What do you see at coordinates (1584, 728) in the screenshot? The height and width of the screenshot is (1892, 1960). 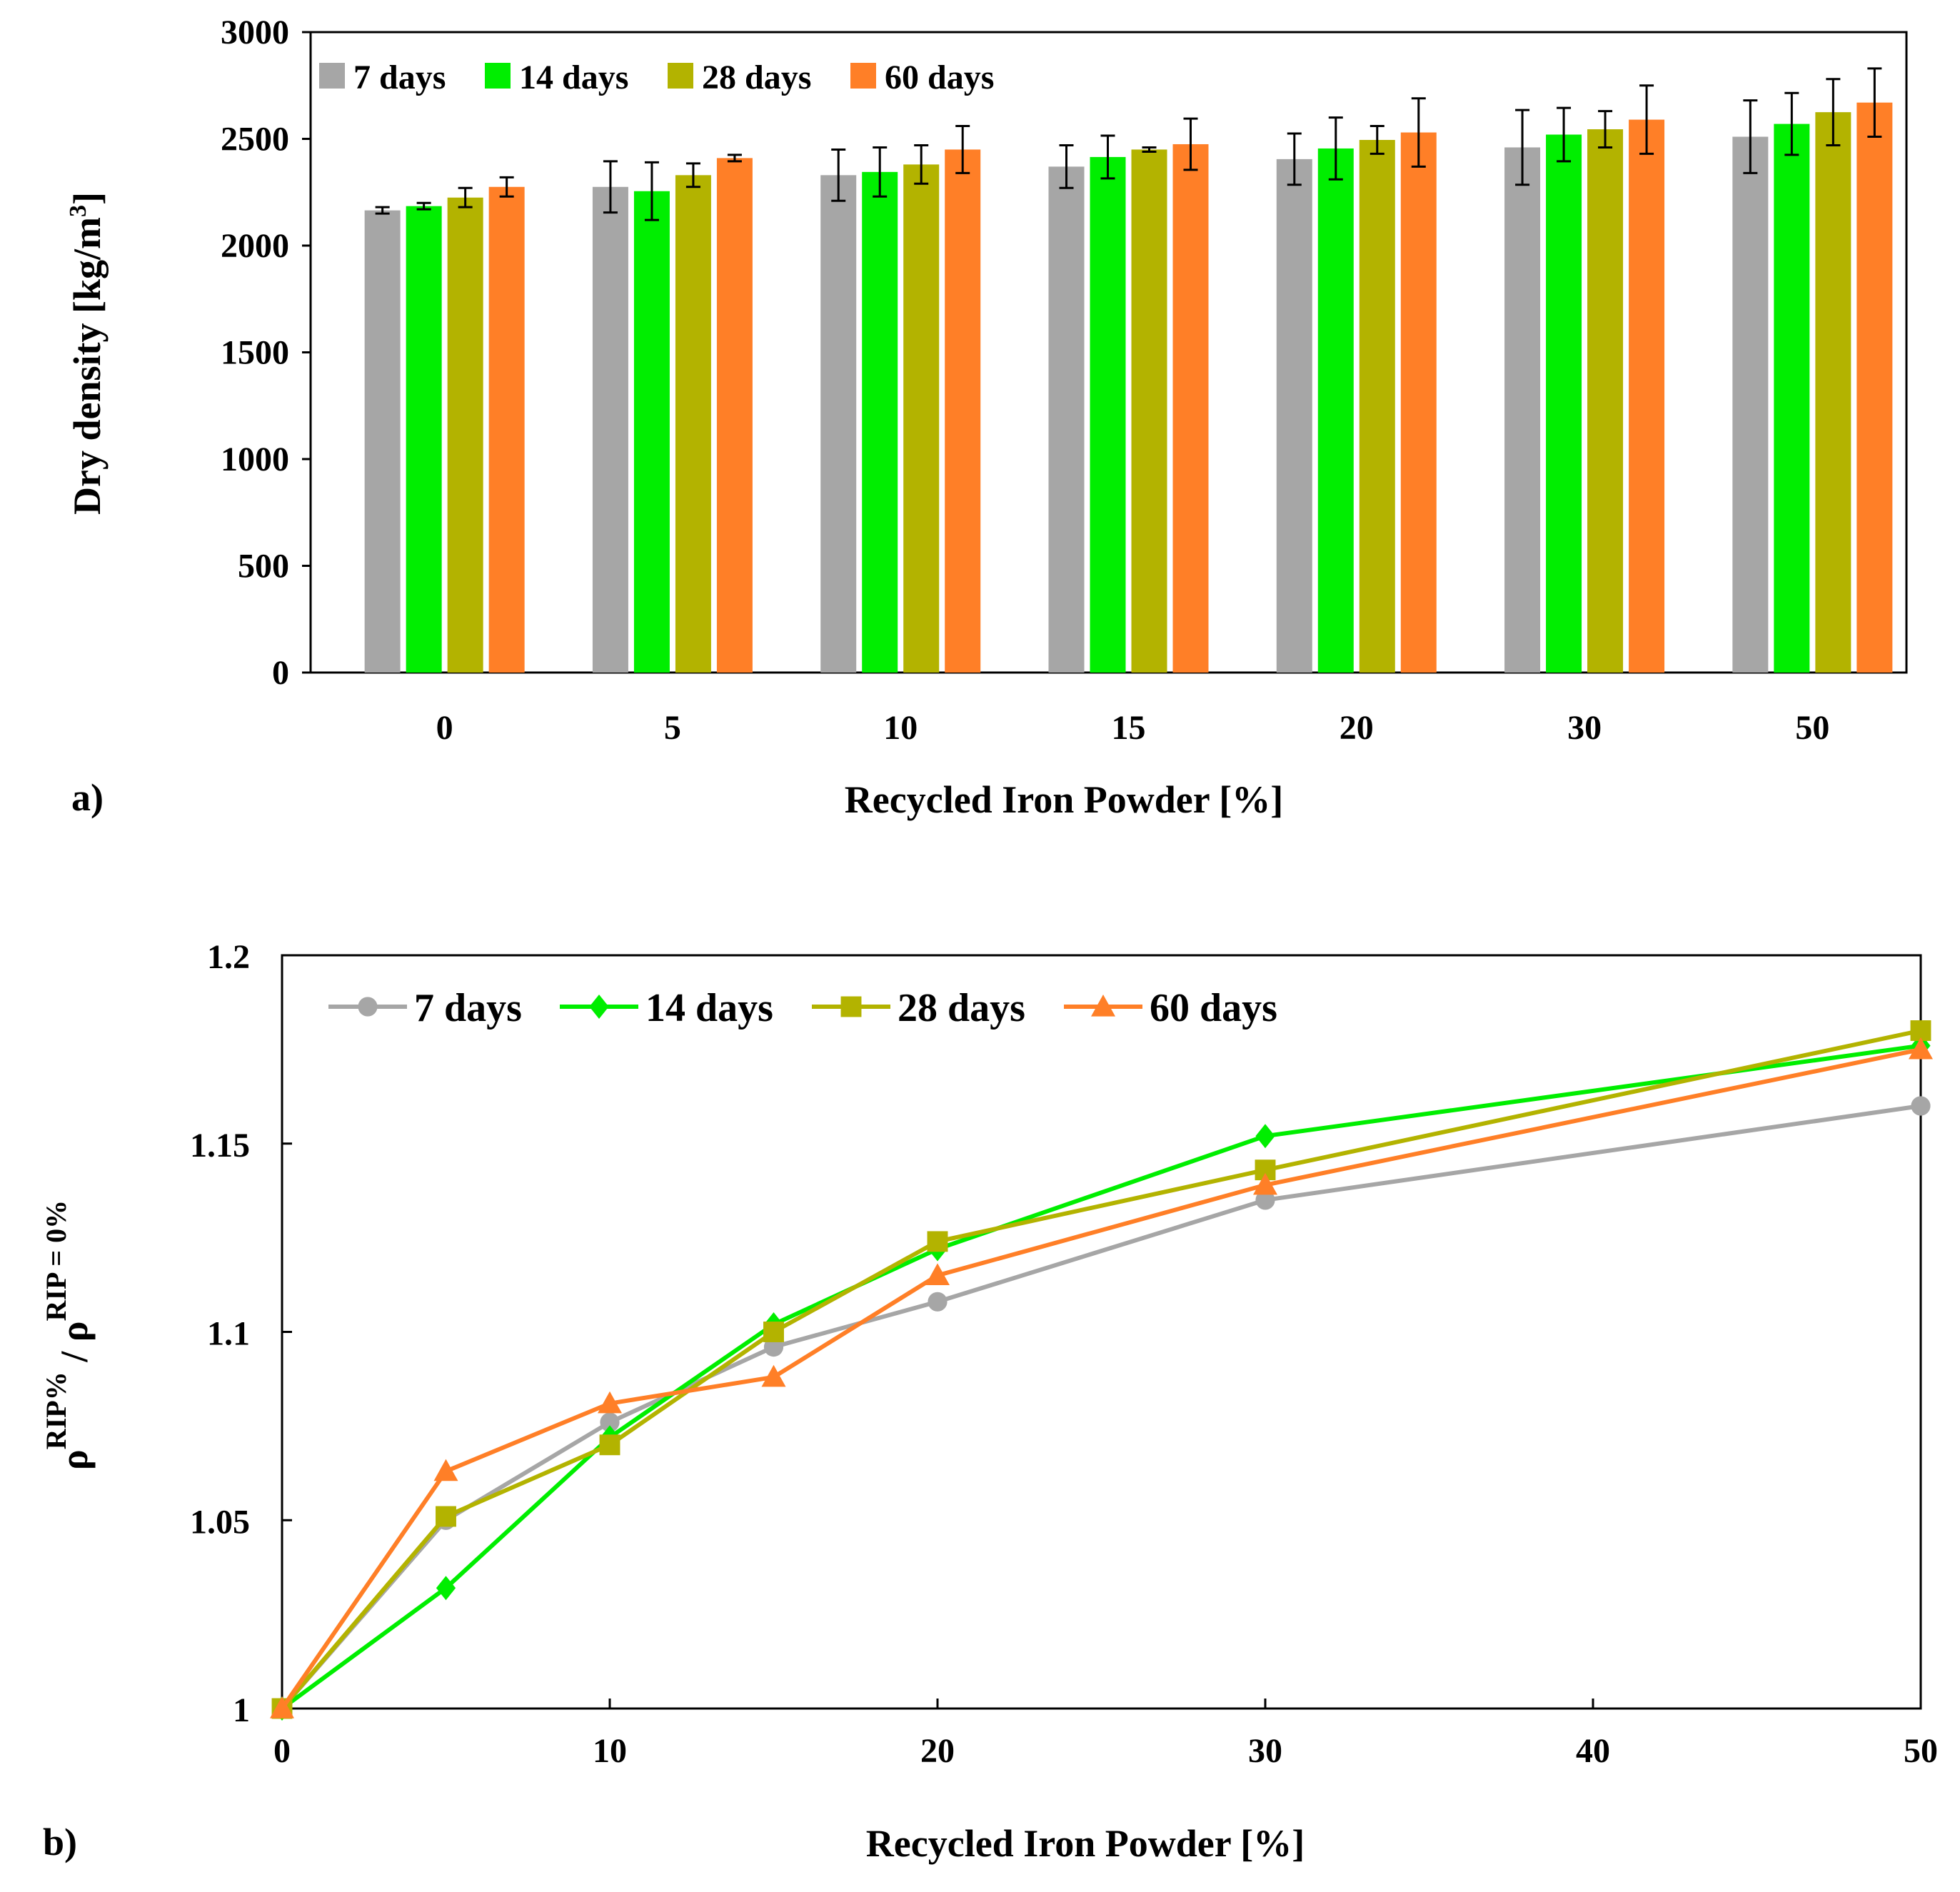 I see `x-tick-label: 30` at bounding box center [1584, 728].